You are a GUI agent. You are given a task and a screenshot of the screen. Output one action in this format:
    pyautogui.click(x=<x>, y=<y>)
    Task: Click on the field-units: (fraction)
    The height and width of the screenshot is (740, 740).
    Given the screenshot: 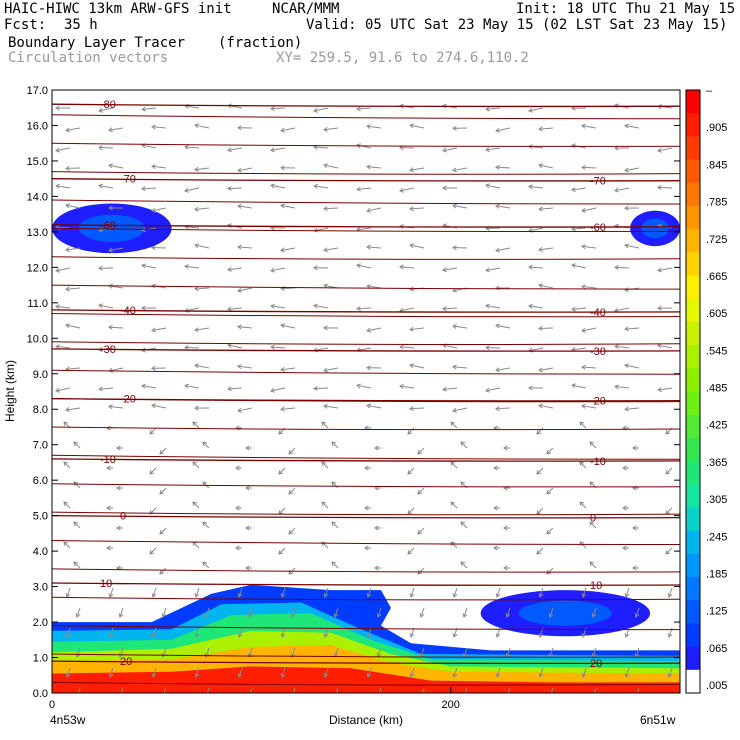 What is the action you would take?
    pyautogui.click(x=260, y=43)
    